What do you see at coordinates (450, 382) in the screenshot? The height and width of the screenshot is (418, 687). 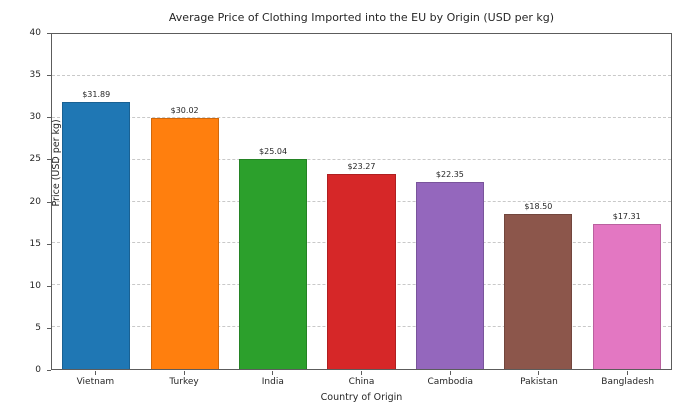 I see `x-tick-label-cambodia: Cambodia` at bounding box center [450, 382].